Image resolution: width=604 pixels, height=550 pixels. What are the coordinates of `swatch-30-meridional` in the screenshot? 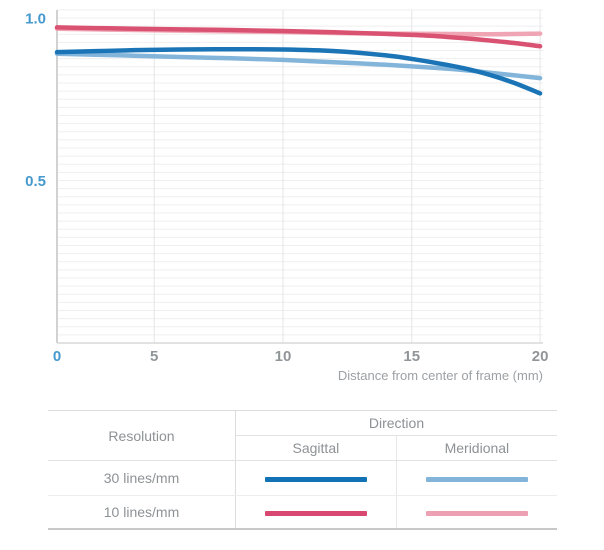 It's located at (476, 479).